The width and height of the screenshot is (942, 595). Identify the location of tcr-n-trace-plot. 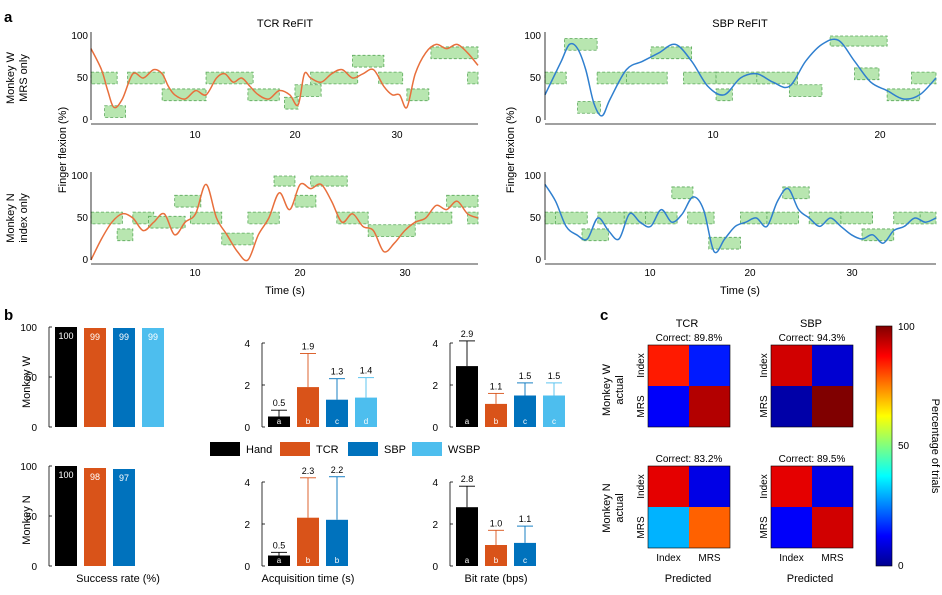
(284, 218).